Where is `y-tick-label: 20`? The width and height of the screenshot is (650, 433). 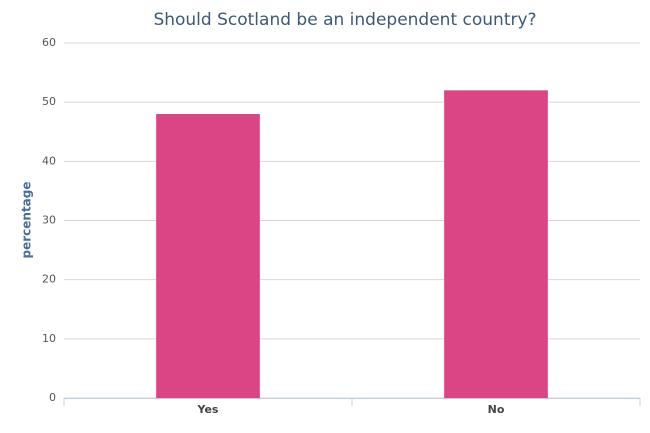 y-tick-label: 20 is located at coordinates (49, 279).